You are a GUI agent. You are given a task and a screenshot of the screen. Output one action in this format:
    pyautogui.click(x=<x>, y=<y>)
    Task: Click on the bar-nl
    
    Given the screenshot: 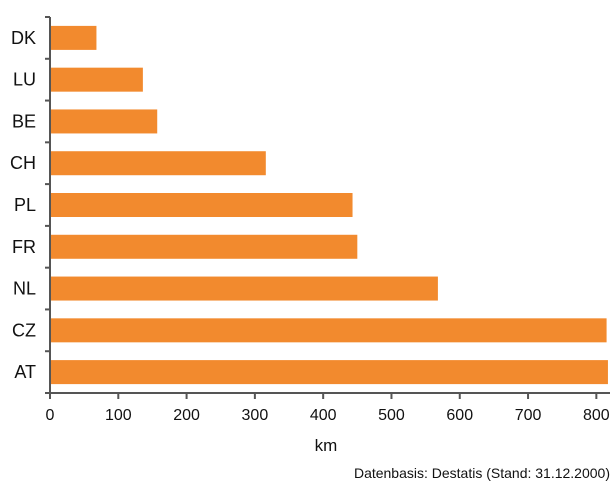 What is the action you would take?
    pyautogui.click(x=244, y=288)
    